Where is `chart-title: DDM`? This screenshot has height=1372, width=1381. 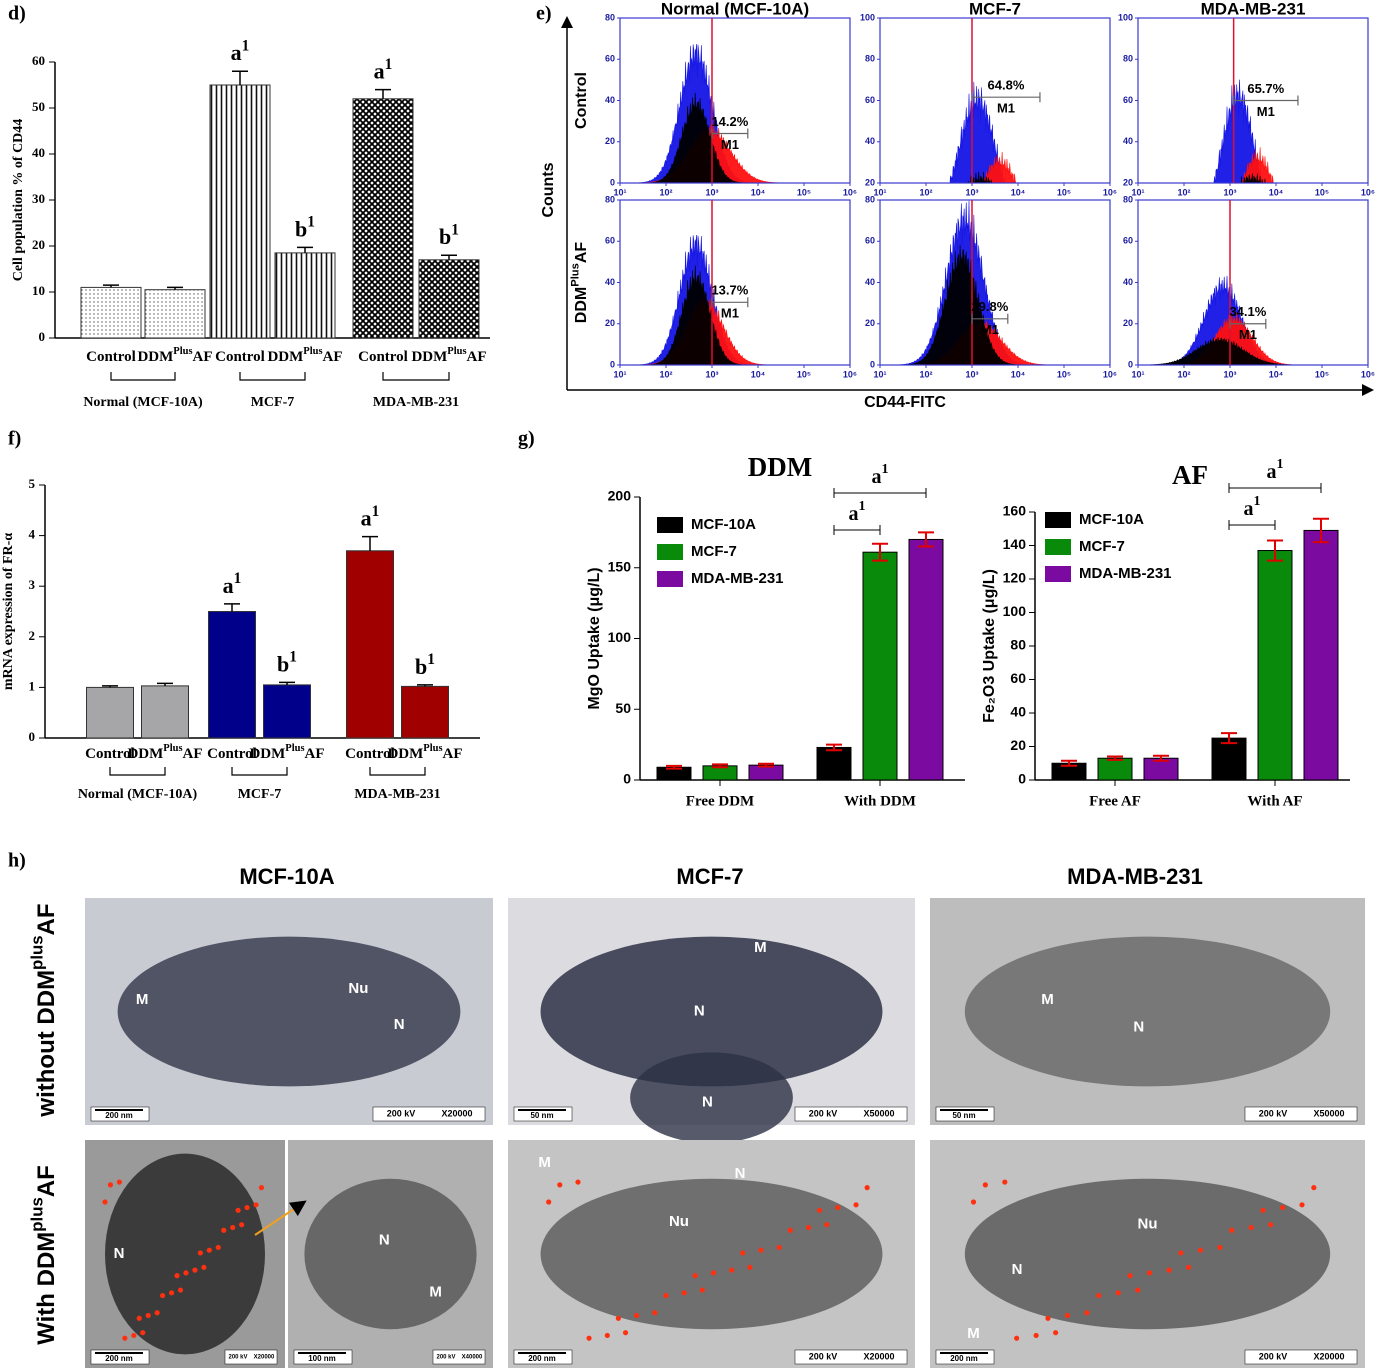 chart-title: DDM is located at coordinates (780, 467).